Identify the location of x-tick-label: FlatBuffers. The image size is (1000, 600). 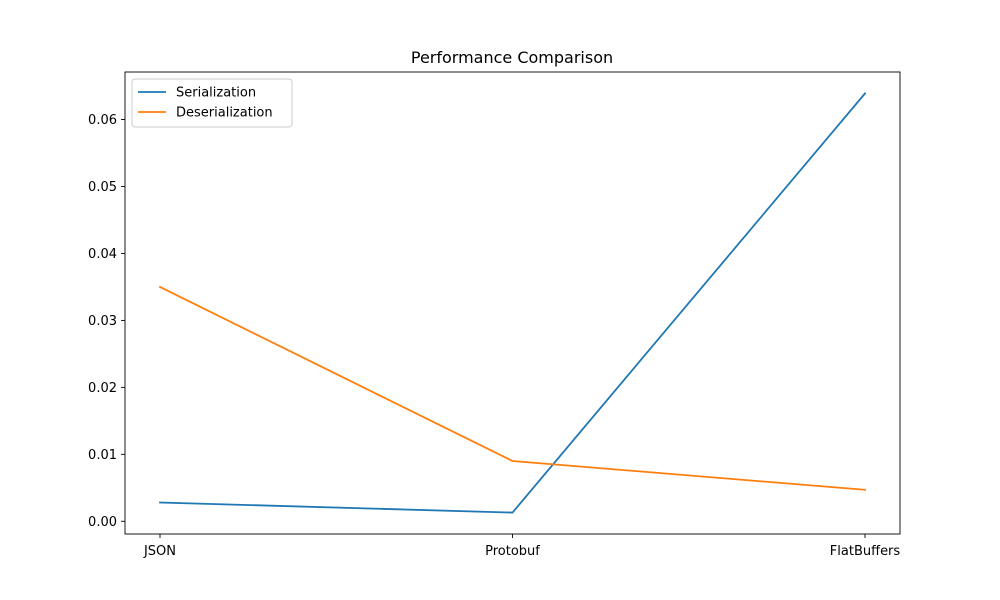
(865, 551).